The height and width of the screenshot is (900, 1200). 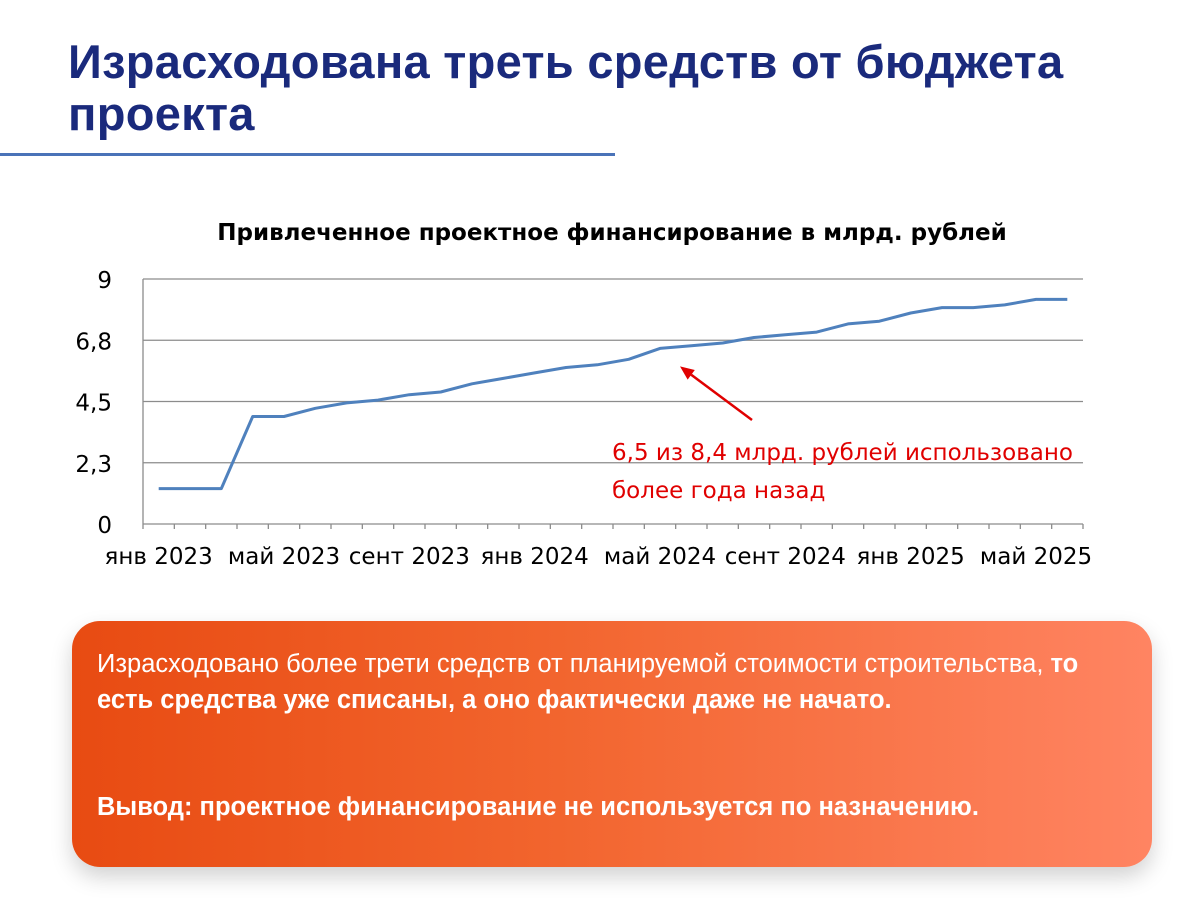 I want to click on x-tick-label: май 2023, so click(x=284, y=557).